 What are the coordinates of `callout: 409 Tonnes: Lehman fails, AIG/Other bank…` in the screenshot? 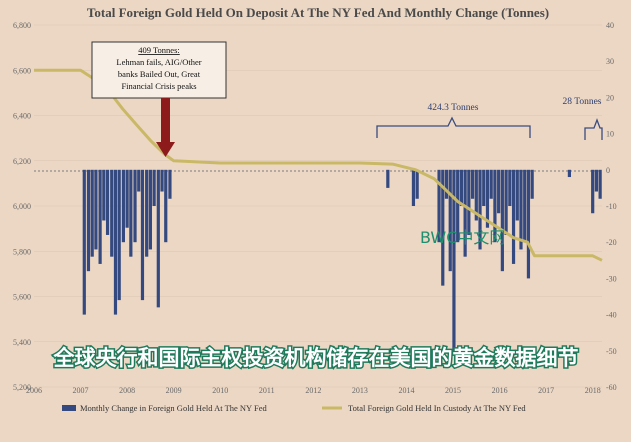 It's located at (159, 99).